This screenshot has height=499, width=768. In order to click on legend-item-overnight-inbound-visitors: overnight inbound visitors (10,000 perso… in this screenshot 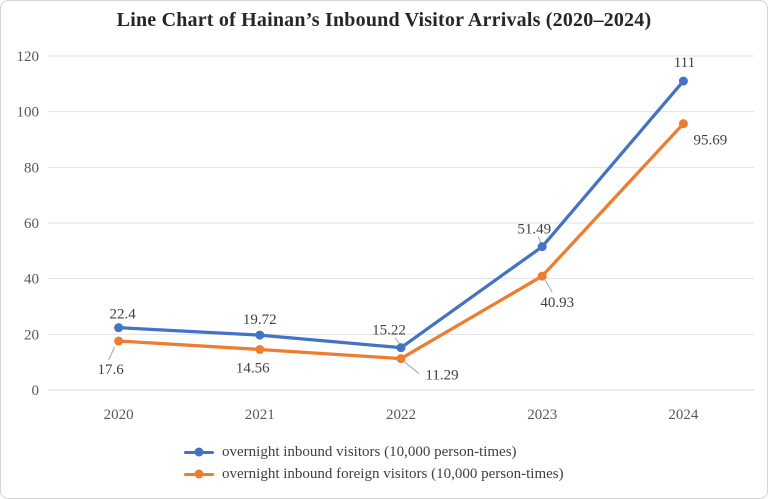, I will do `click(374, 452)`.